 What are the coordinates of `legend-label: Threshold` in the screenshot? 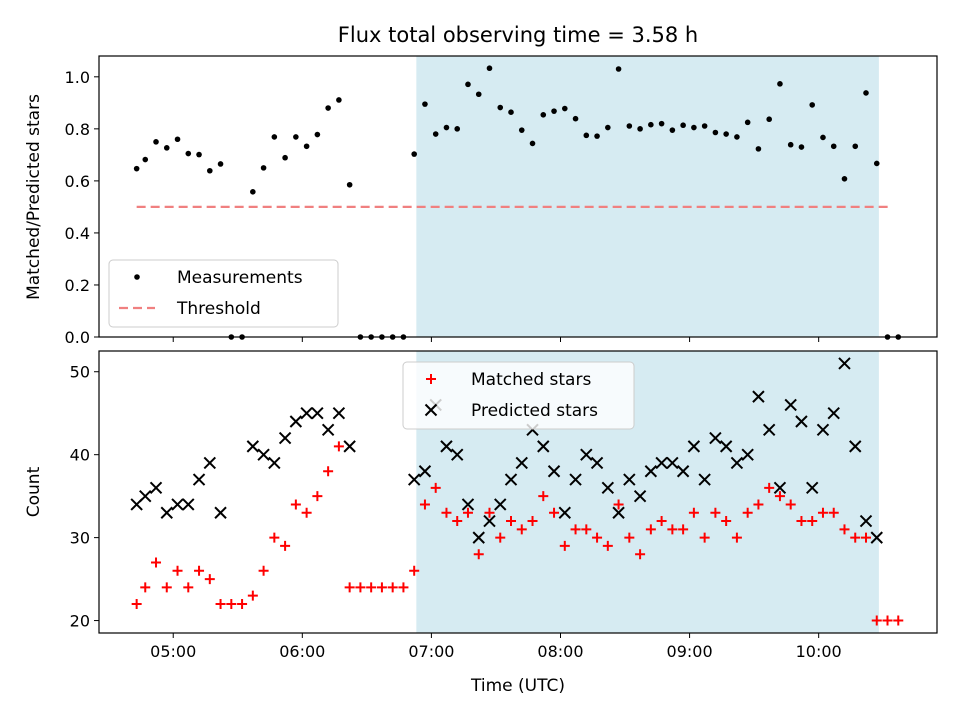 It's located at (218, 309).